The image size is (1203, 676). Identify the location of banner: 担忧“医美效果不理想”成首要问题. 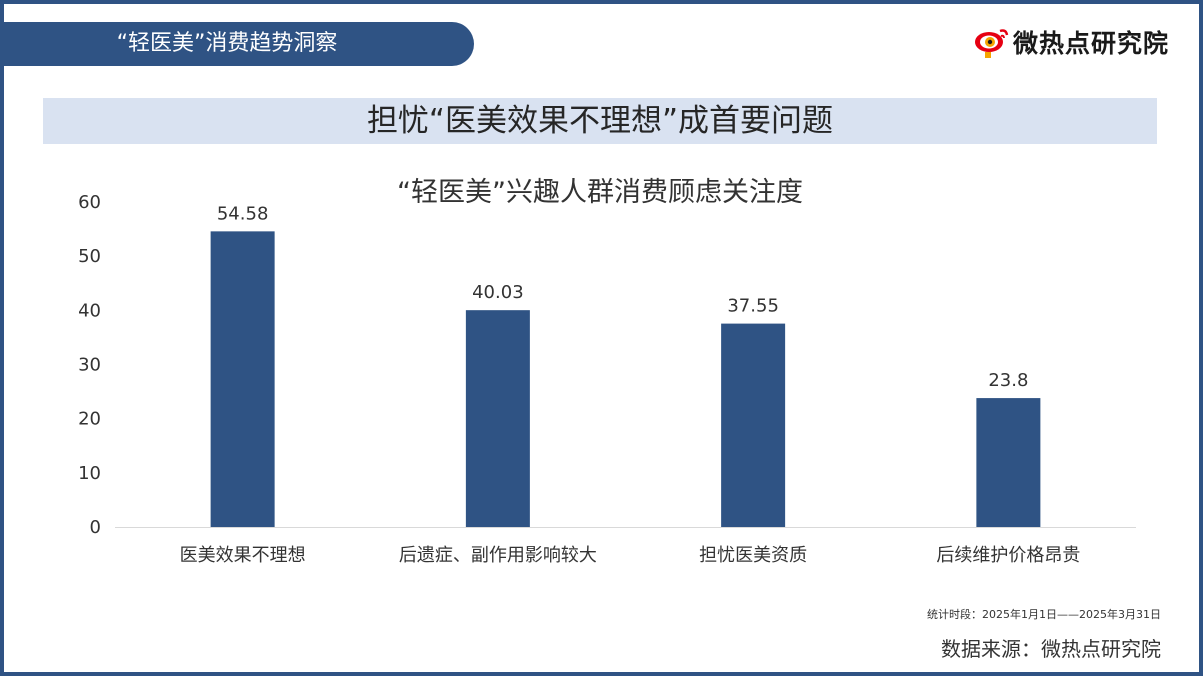
(600, 121).